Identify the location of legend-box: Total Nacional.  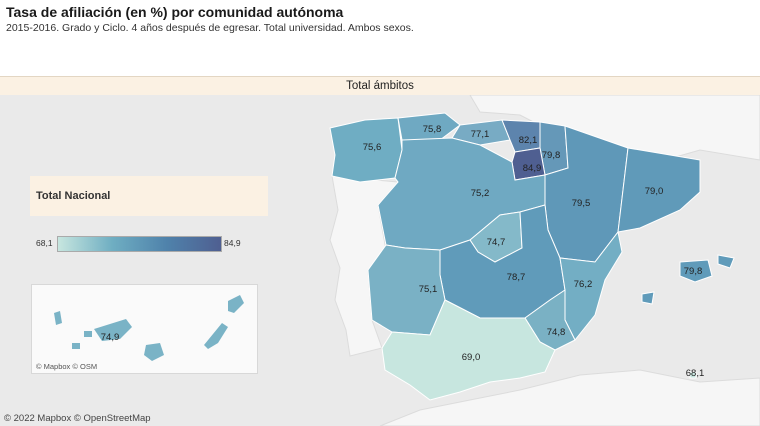
(149, 196).